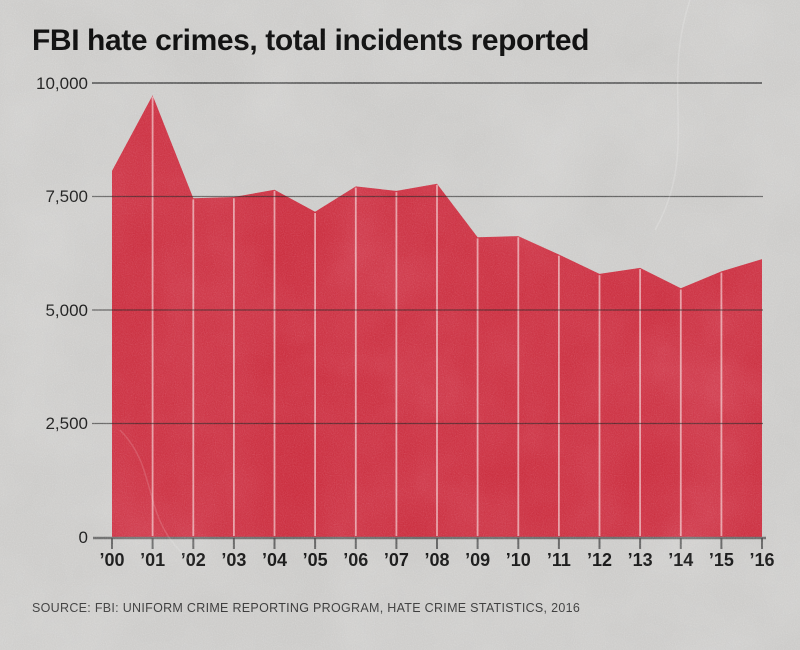 This screenshot has width=800, height=650. Describe the element at coordinates (437, 560) in the screenshot. I see `x-axis-label: ’08` at that location.